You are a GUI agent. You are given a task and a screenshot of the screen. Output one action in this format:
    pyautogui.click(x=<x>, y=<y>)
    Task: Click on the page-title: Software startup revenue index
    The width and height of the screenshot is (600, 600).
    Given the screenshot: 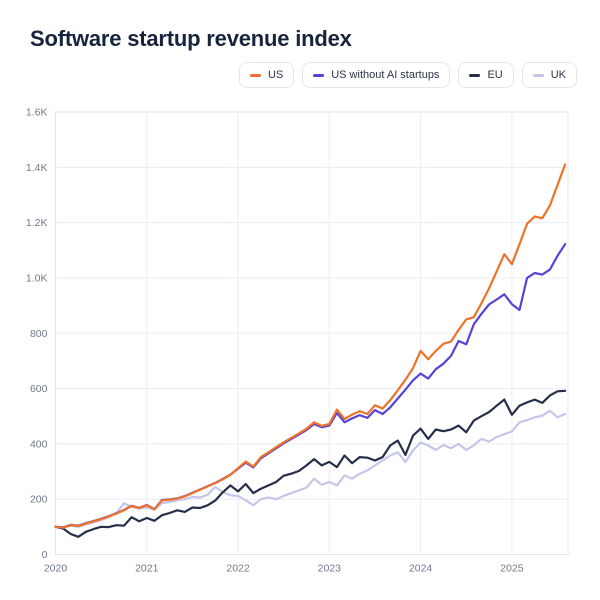 What is the action you would take?
    pyautogui.click(x=191, y=38)
    